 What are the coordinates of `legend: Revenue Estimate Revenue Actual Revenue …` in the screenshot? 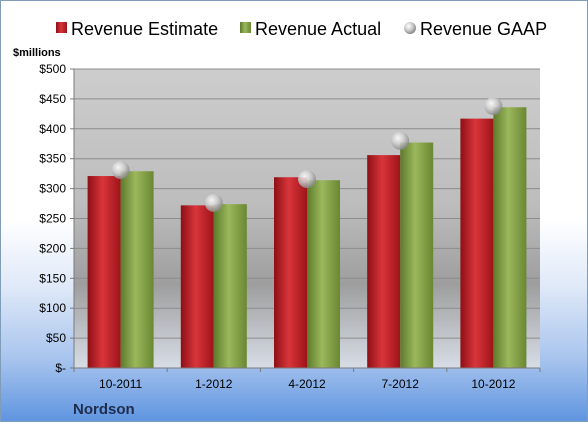 It's located at (301, 29).